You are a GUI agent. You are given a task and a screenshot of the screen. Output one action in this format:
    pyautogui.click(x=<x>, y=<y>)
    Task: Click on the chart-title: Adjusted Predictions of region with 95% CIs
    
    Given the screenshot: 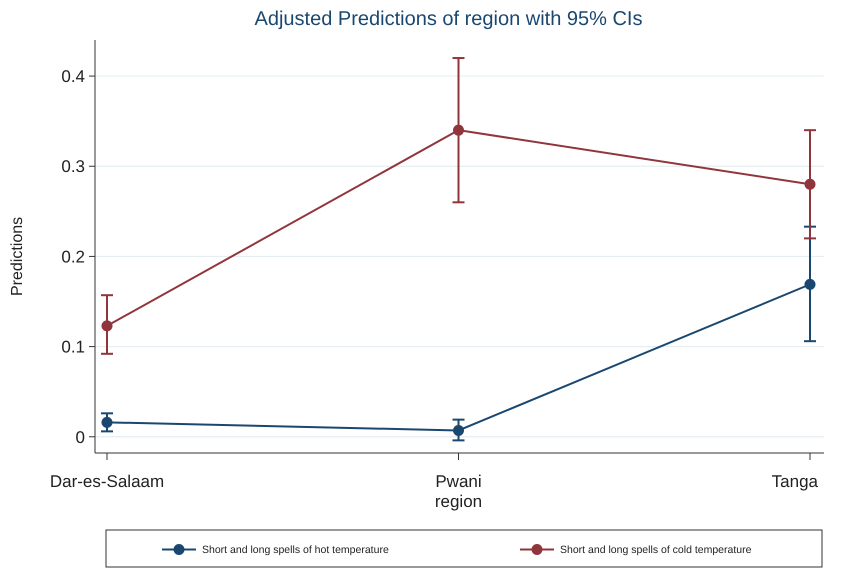 What is the action you would take?
    pyautogui.click(x=448, y=19)
    